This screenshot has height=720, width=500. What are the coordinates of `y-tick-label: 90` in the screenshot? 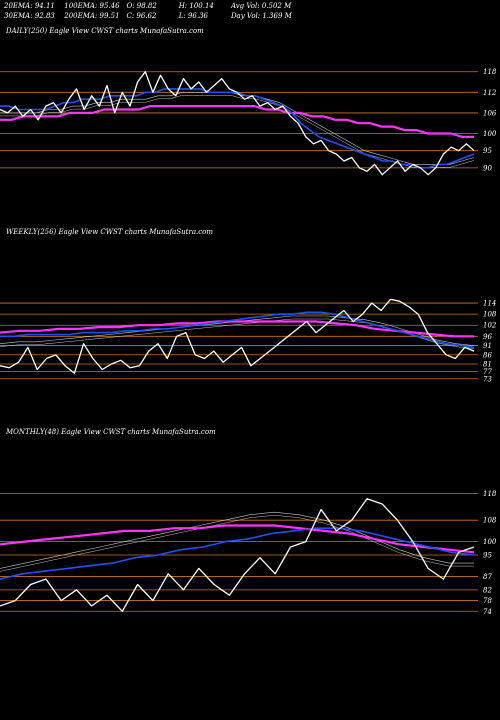 It's located at (487, 168).